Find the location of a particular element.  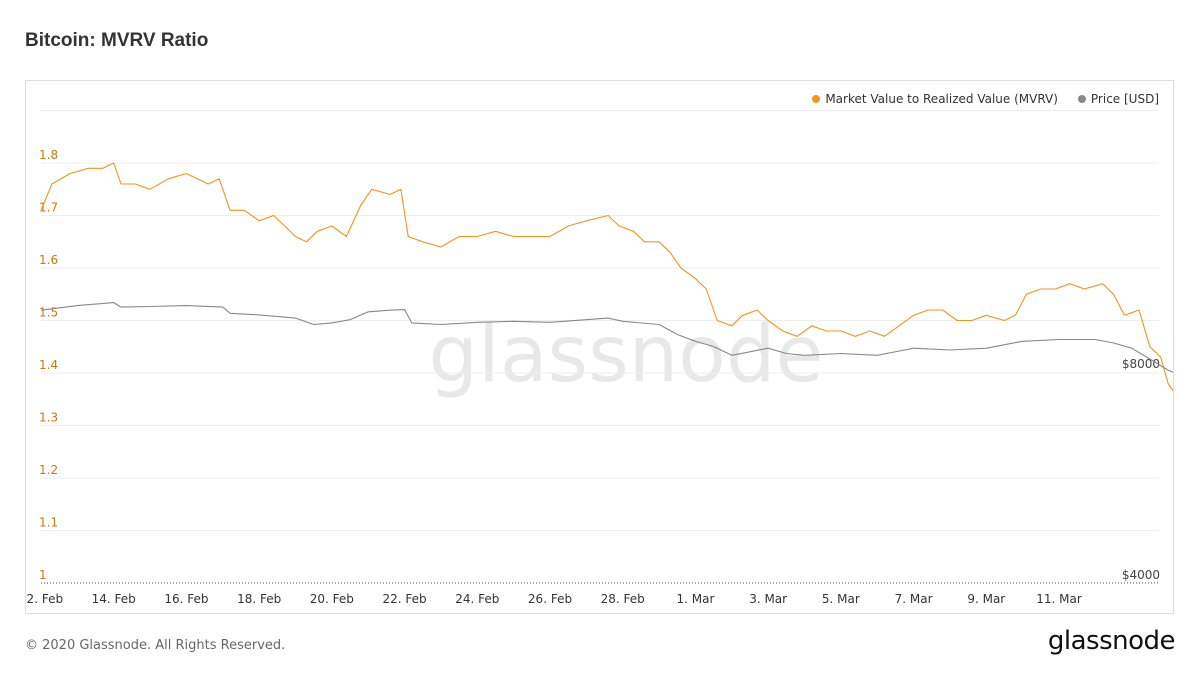

x-tick-label: 1. Mar is located at coordinates (695, 599).